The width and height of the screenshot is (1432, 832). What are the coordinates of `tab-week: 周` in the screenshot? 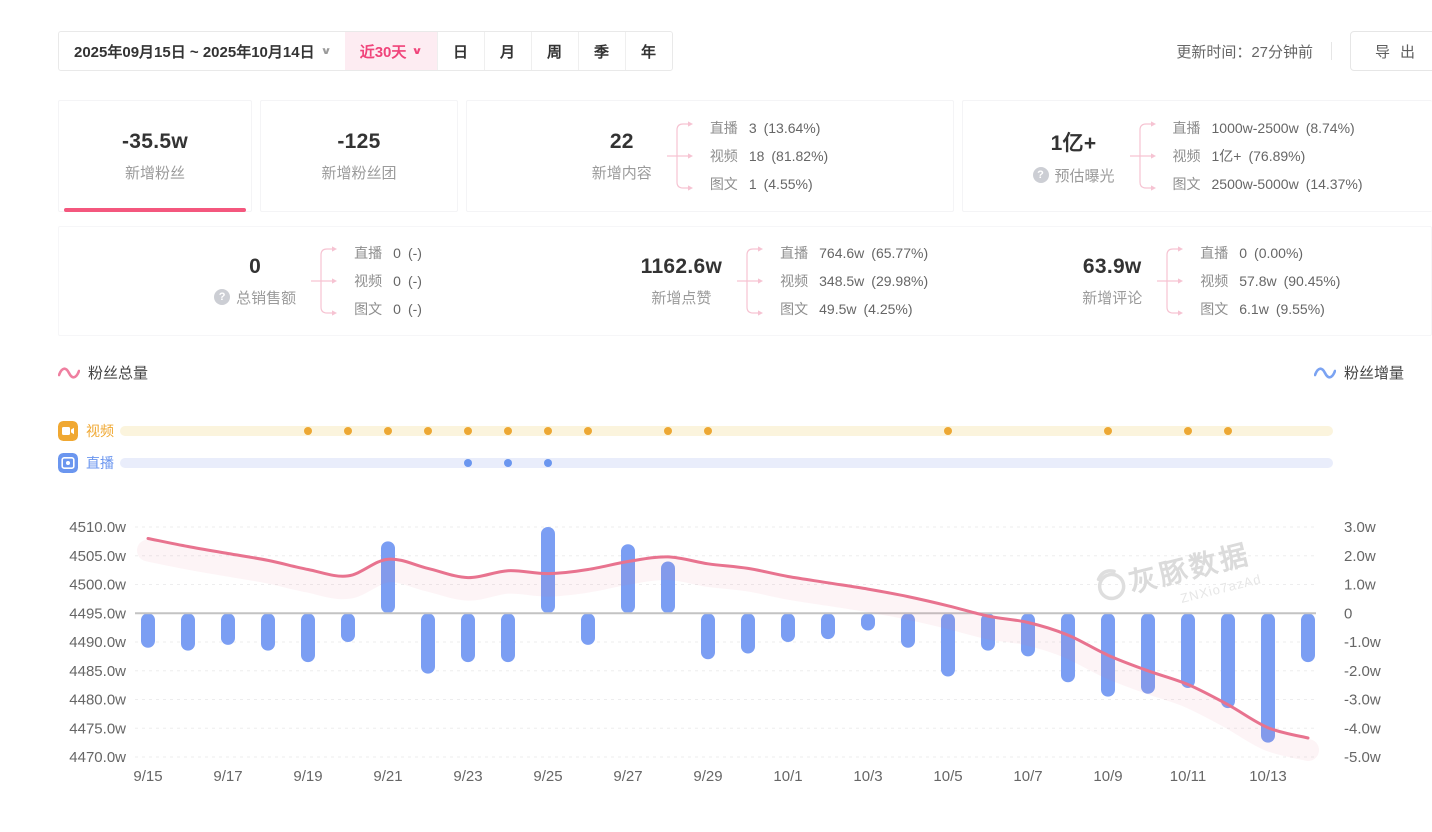 It's located at (554, 51).